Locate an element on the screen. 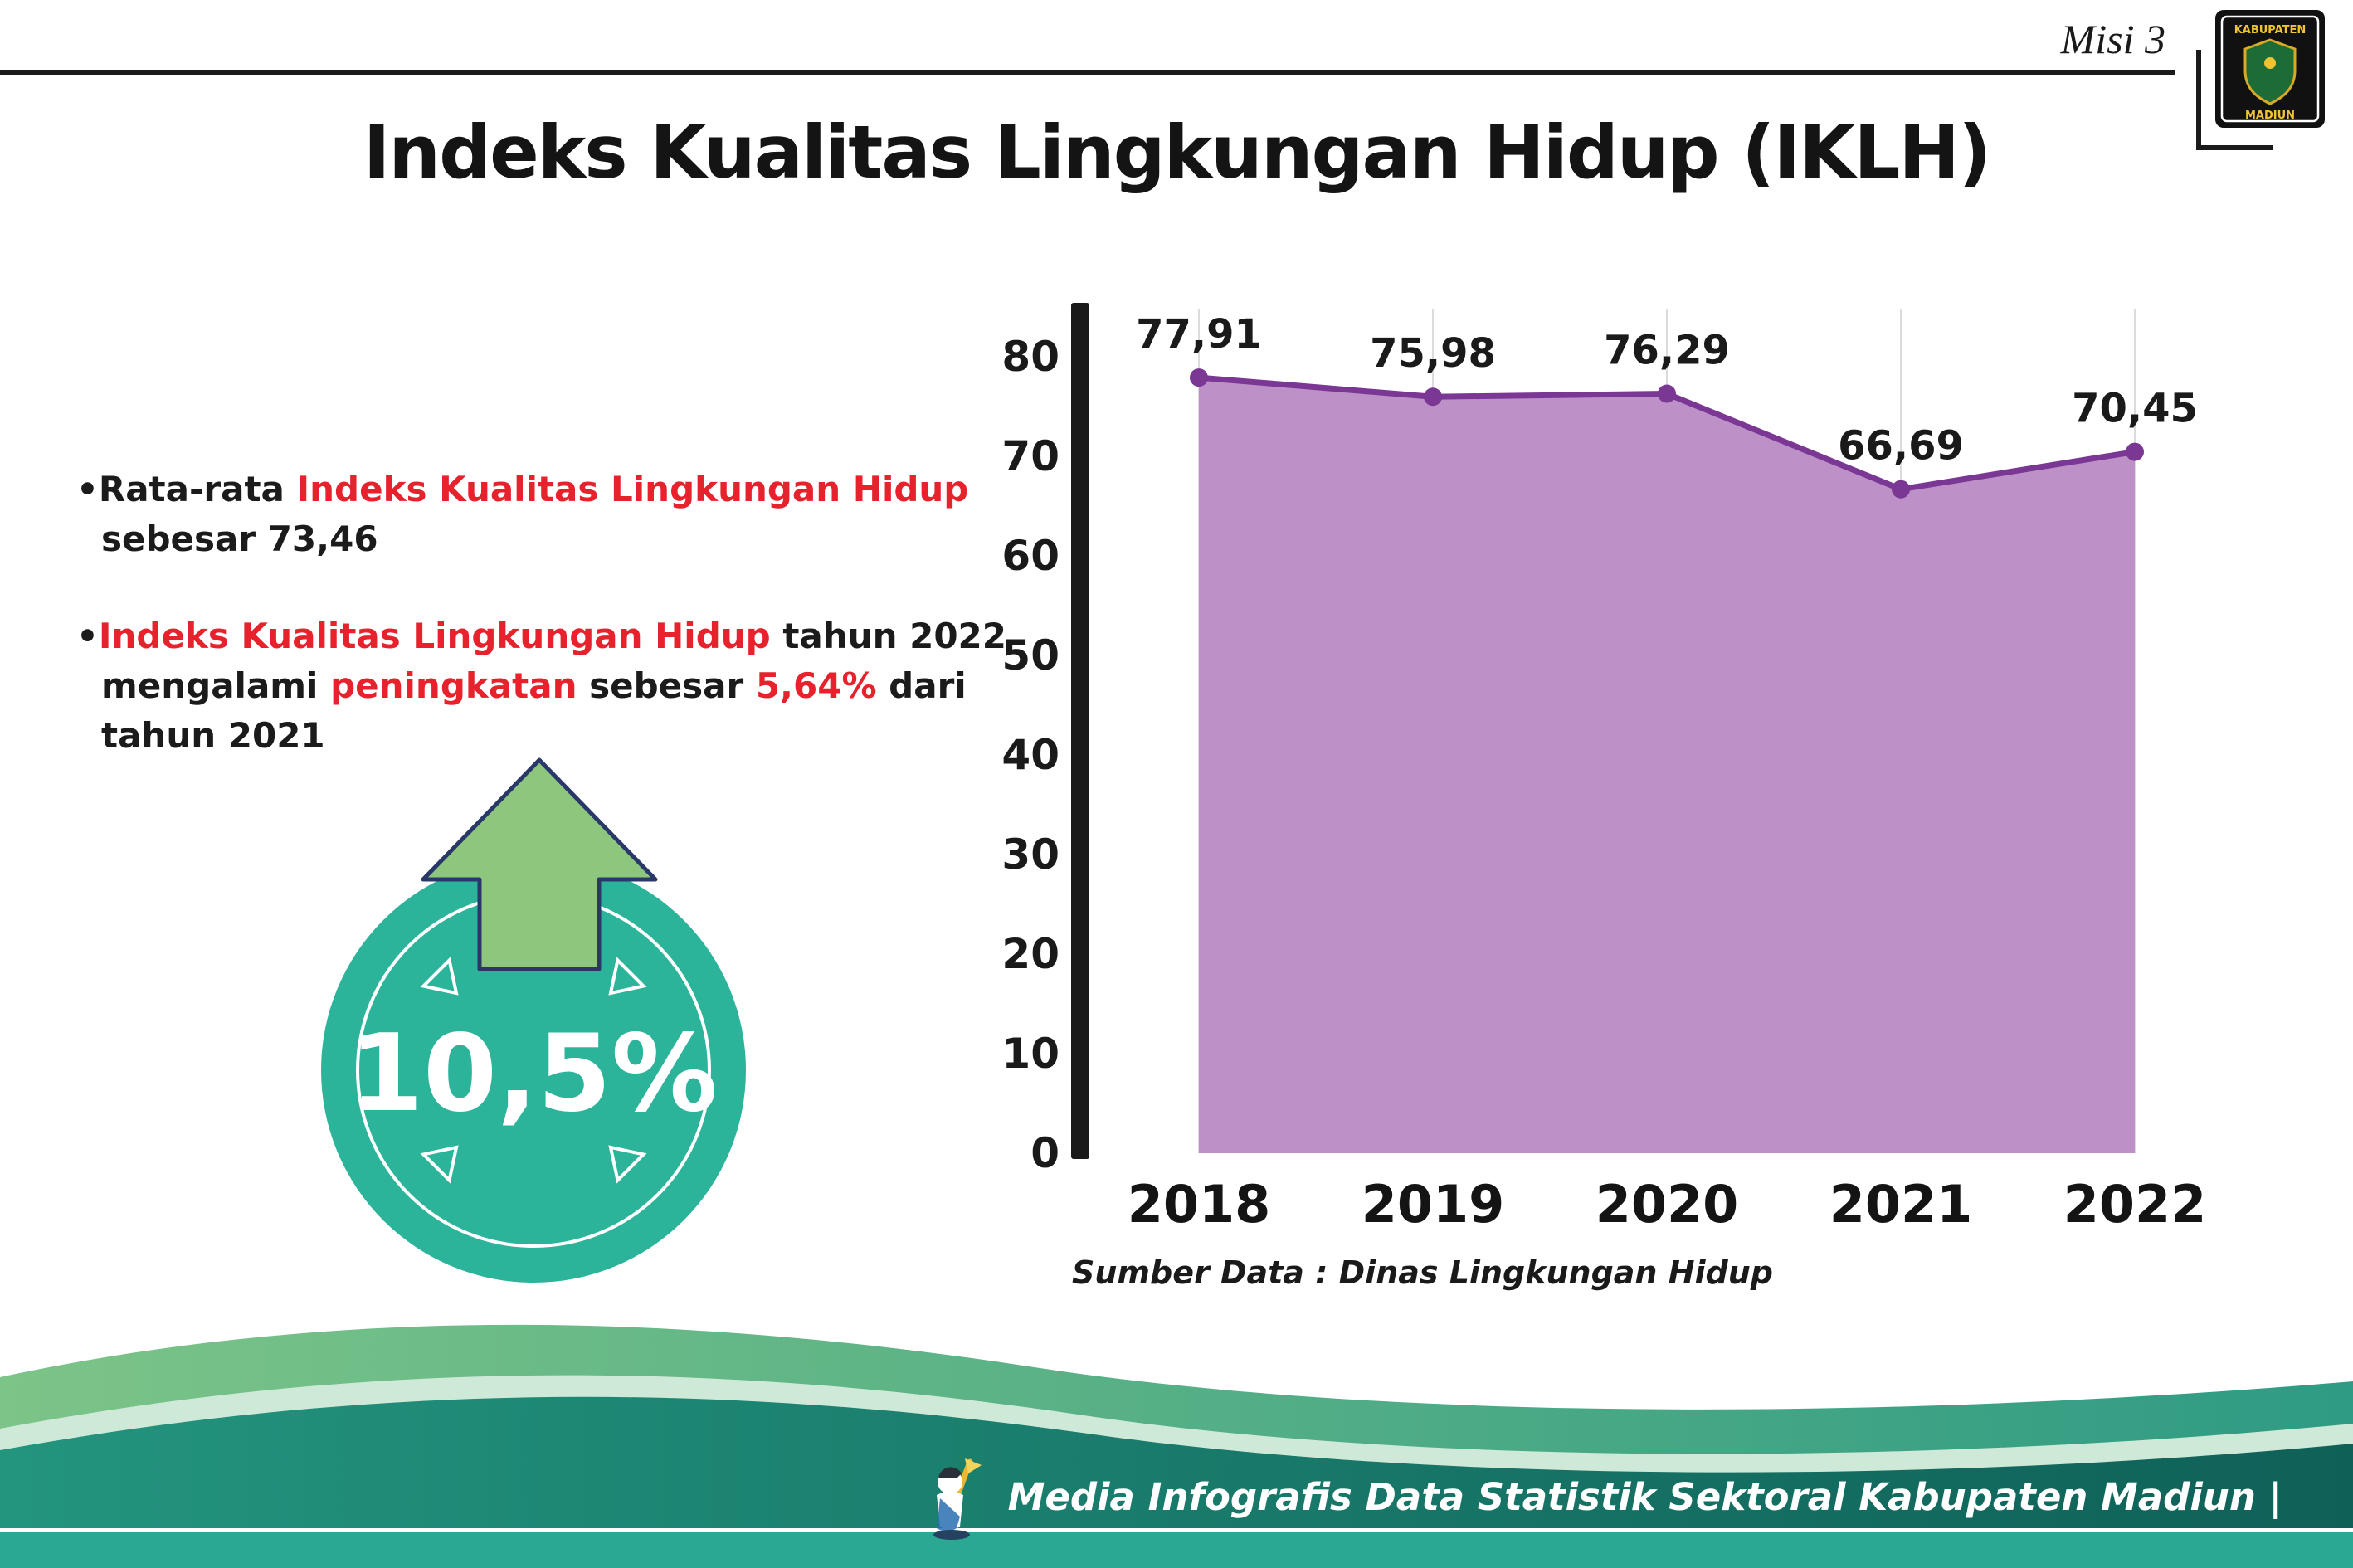  y-tick-label: 40 is located at coordinates (1030, 755).